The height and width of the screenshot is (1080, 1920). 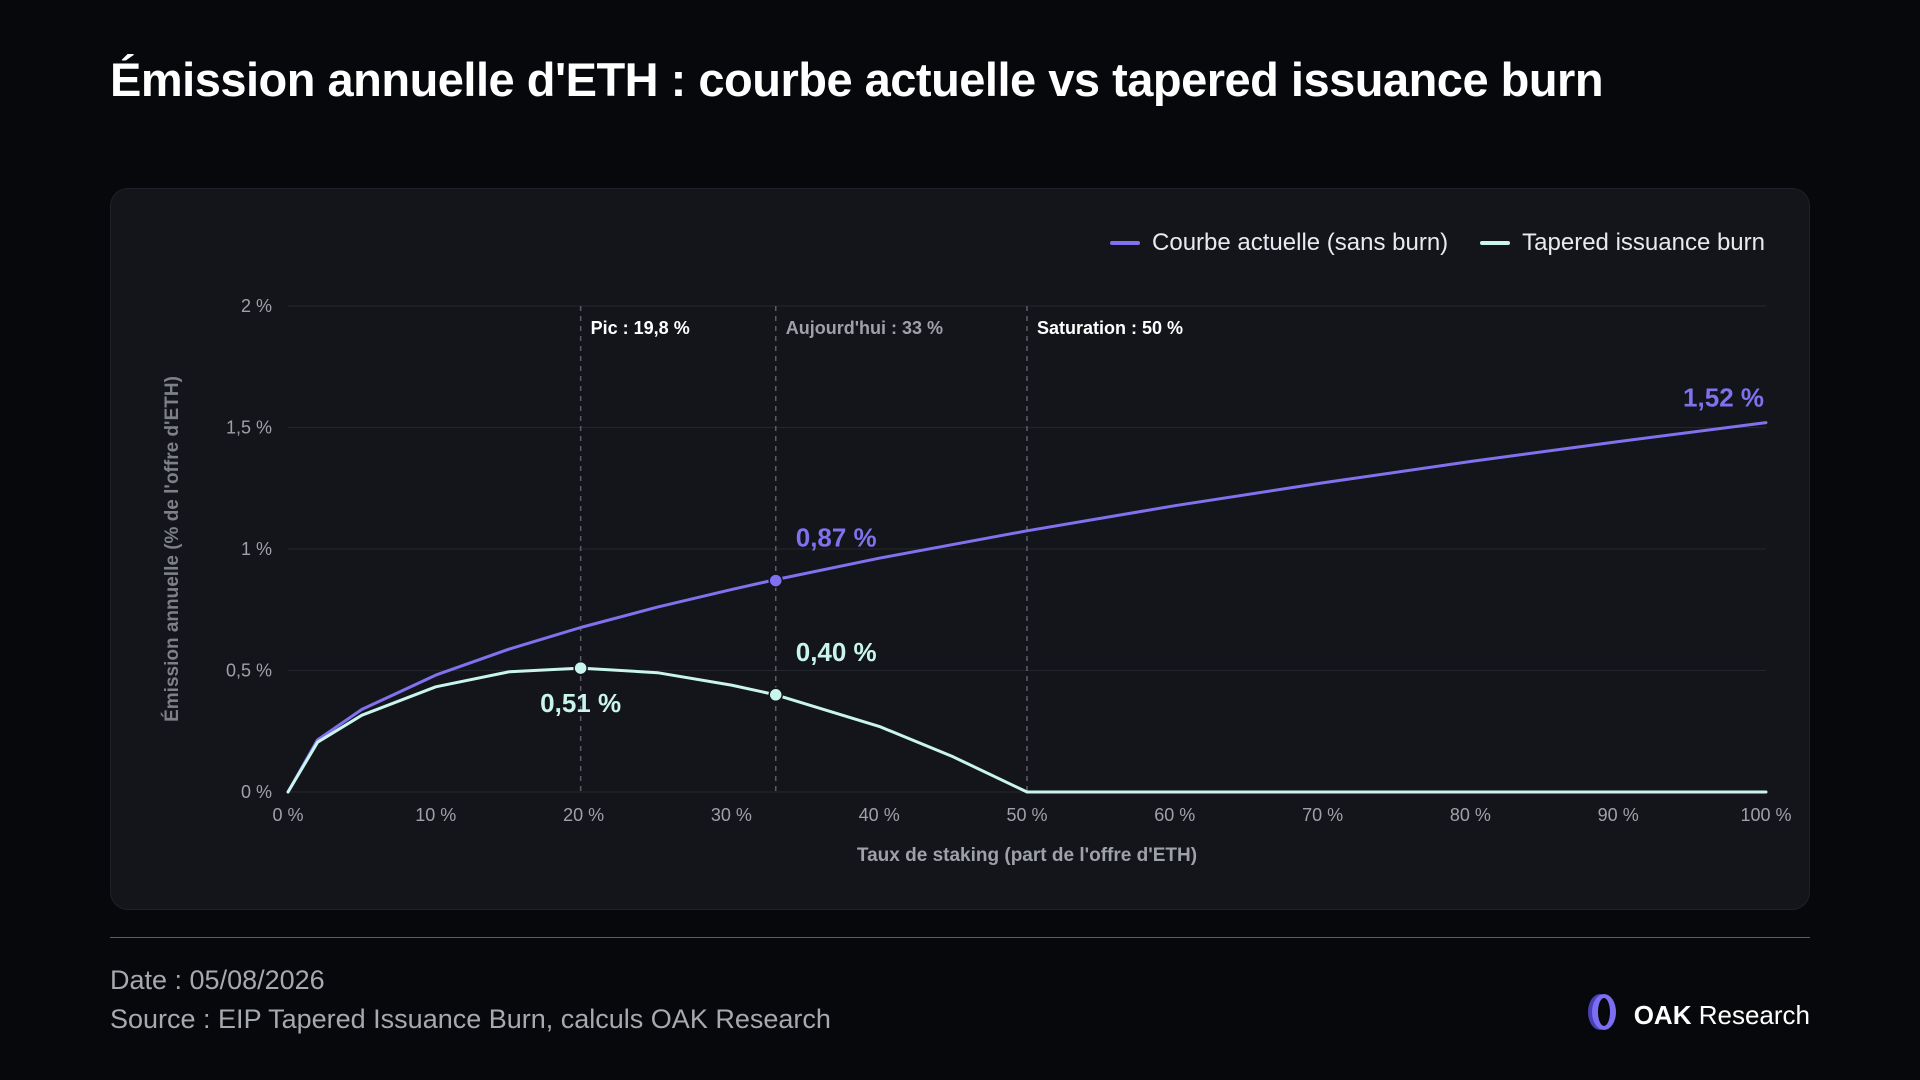 I want to click on data-label: 0,51 %, so click(x=580, y=703).